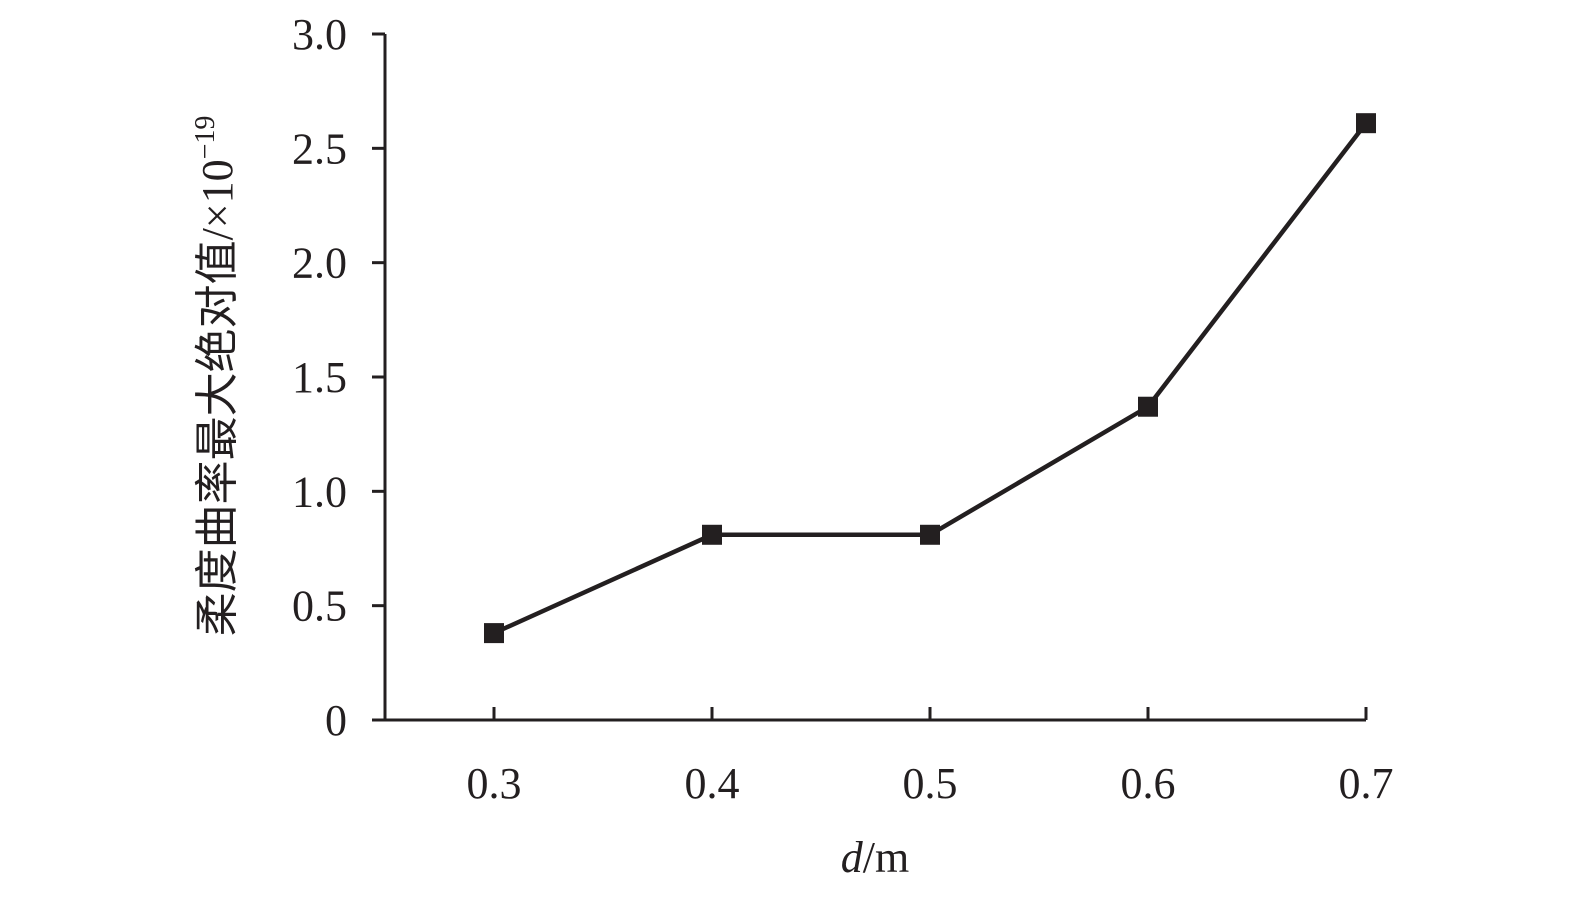 This screenshot has width=1575, height=898. Describe the element at coordinates (852, 857) in the screenshot. I see `x-axis-title-var: d` at that location.